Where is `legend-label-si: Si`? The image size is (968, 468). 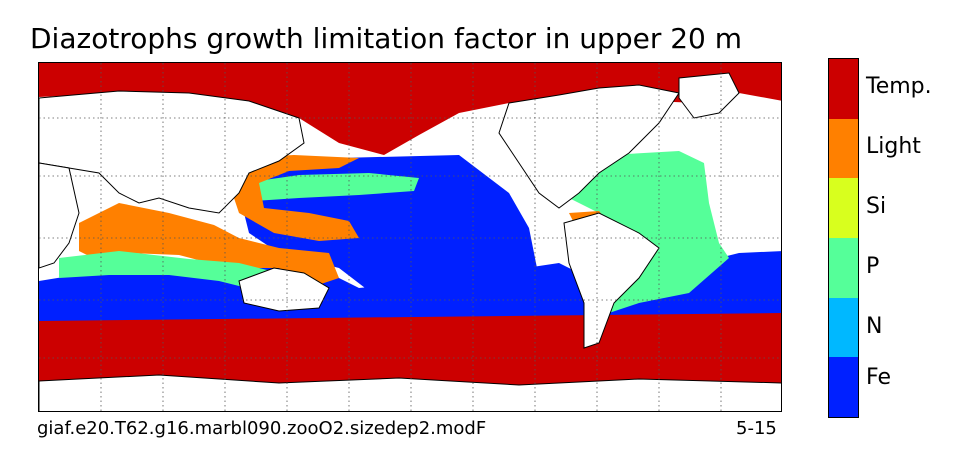 legend-label-si: Si is located at coordinates (876, 206).